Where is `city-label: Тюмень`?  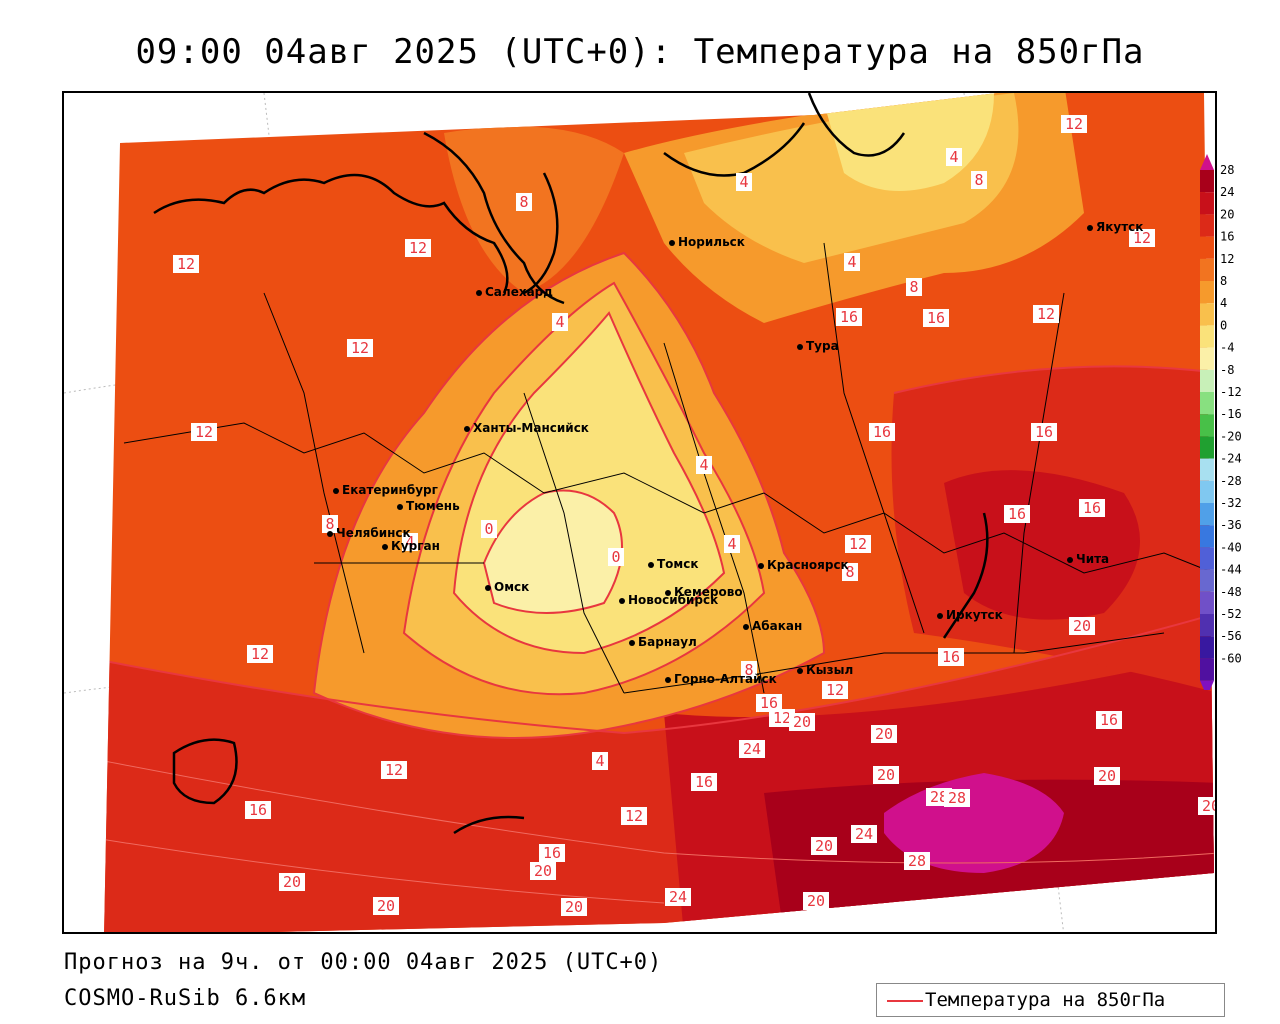
city-label: Тюмень is located at coordinates (433, 506).